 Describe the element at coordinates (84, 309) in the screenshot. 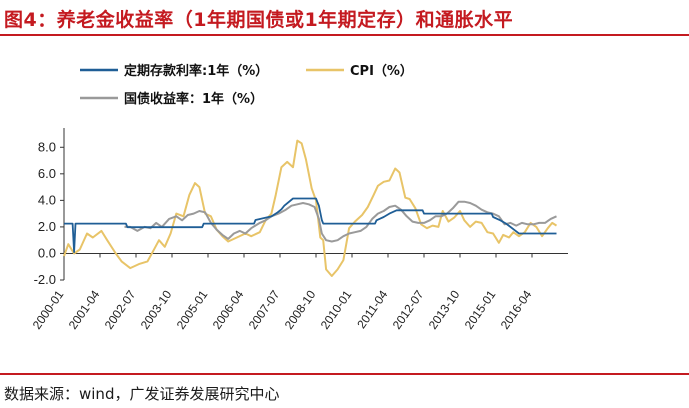

I see `x-tick-label: 2001-04` at that location.